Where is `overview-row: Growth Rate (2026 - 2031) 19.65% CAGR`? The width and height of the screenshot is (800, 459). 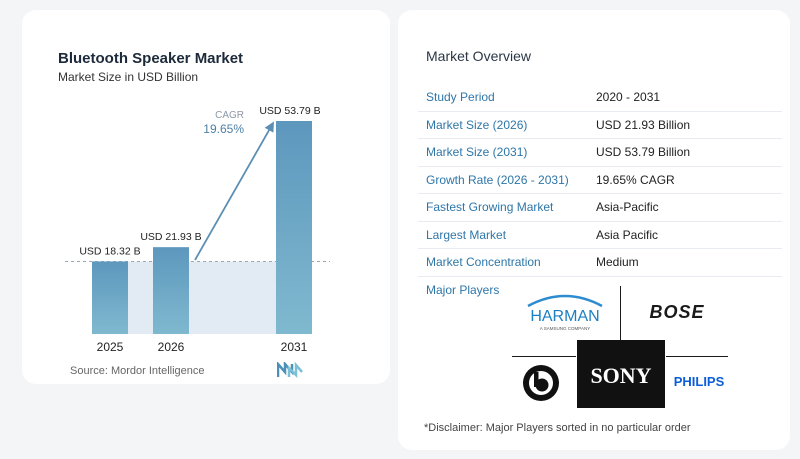 overview-row: Growth Rate (2026 - 2031) 19.65% CAGR is located at coordinates (600, 180).